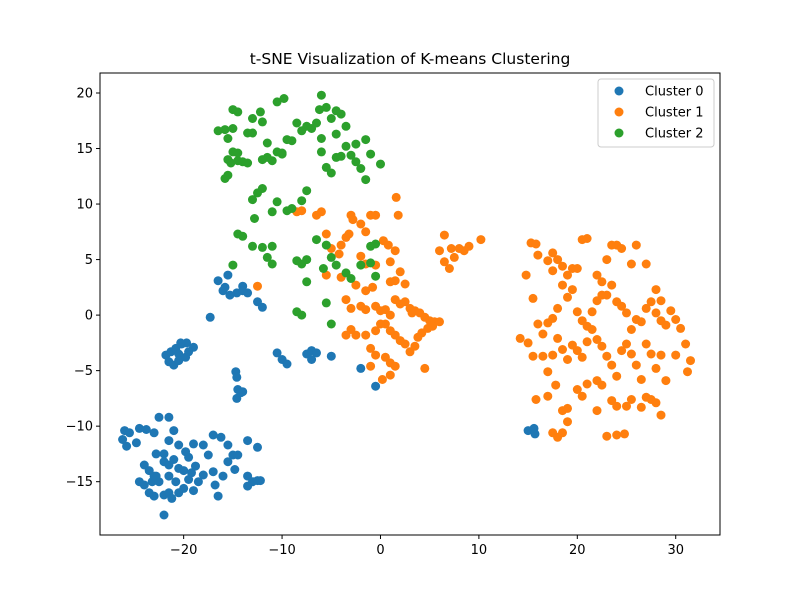 This screenshot has height=600, width=800. I want to click on x-tick-label: −20, so click(183, 550).